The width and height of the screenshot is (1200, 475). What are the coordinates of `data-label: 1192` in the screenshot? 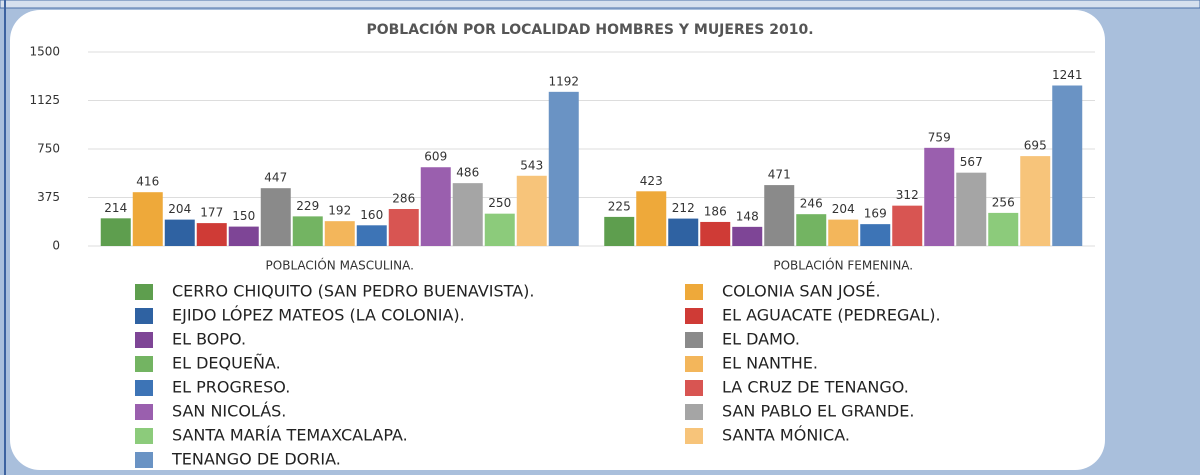 It's located at (563, 81).